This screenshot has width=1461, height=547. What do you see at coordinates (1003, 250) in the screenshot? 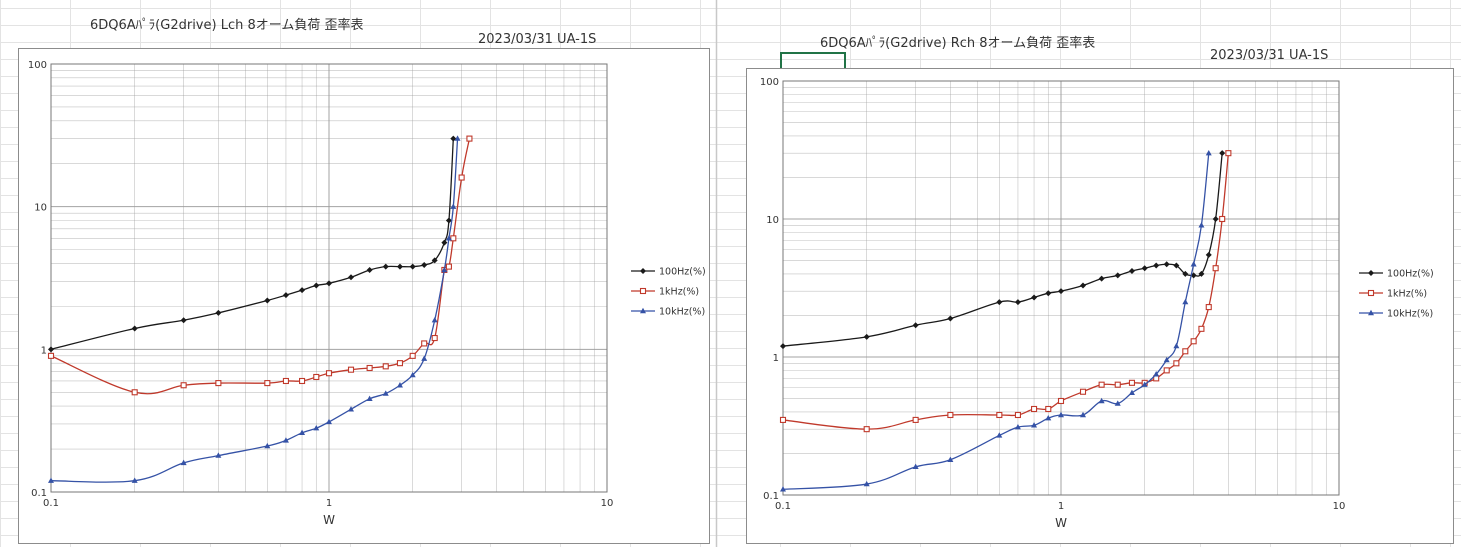
I see `series-100hz` at bounding box center [1003, 250].